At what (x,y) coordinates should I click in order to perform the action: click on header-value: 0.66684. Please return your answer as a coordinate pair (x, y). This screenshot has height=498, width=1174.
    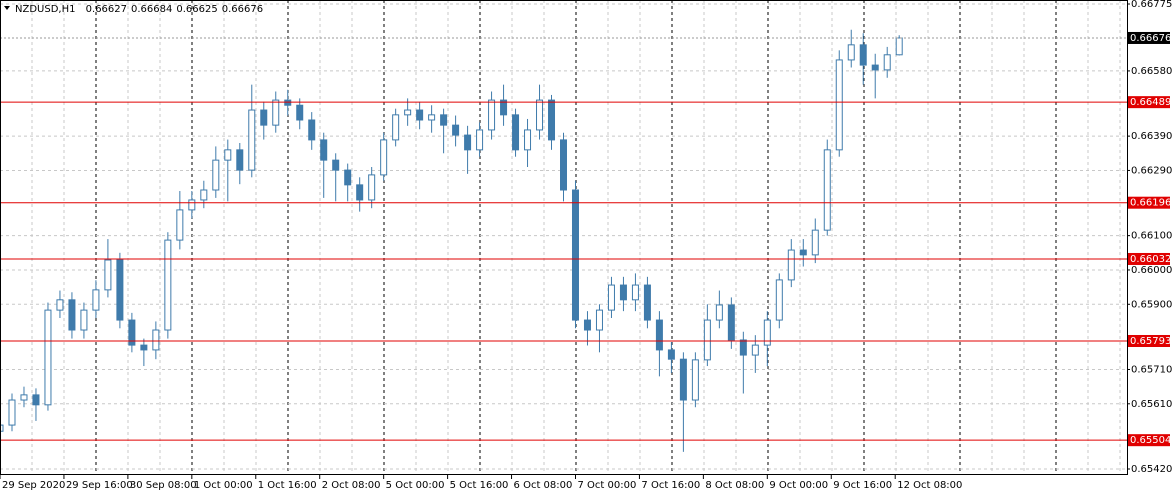
    Looking at the image, I should click on (151, 9).